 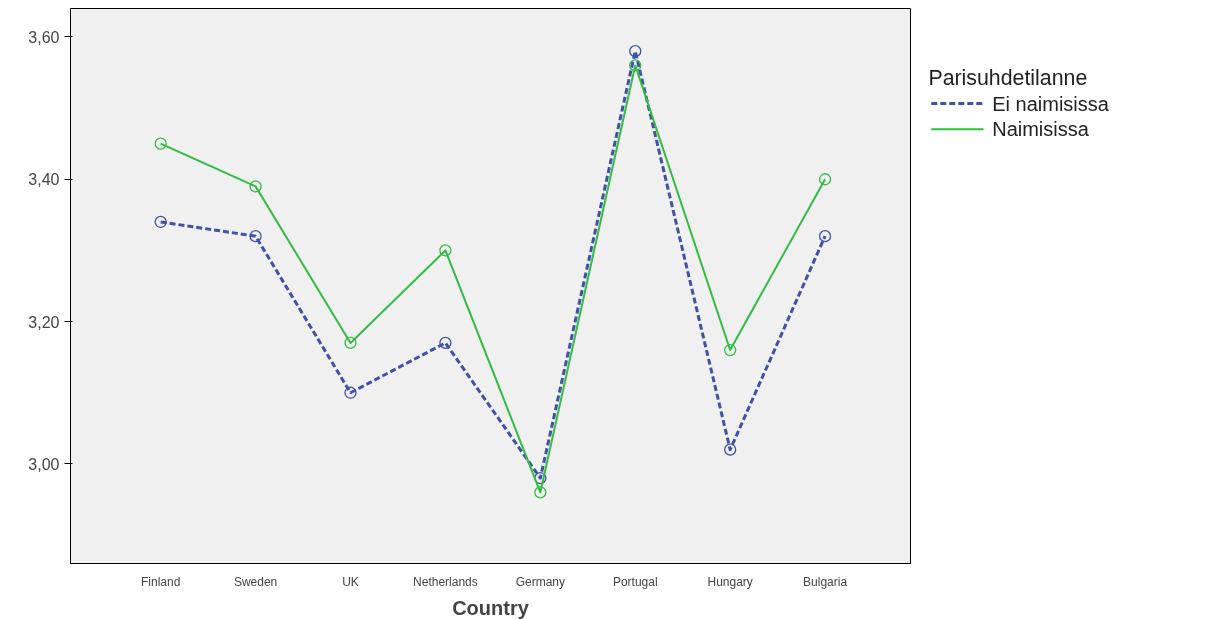 I want to click on legend-label: Naimisissa, so click(x=1041, y=129).